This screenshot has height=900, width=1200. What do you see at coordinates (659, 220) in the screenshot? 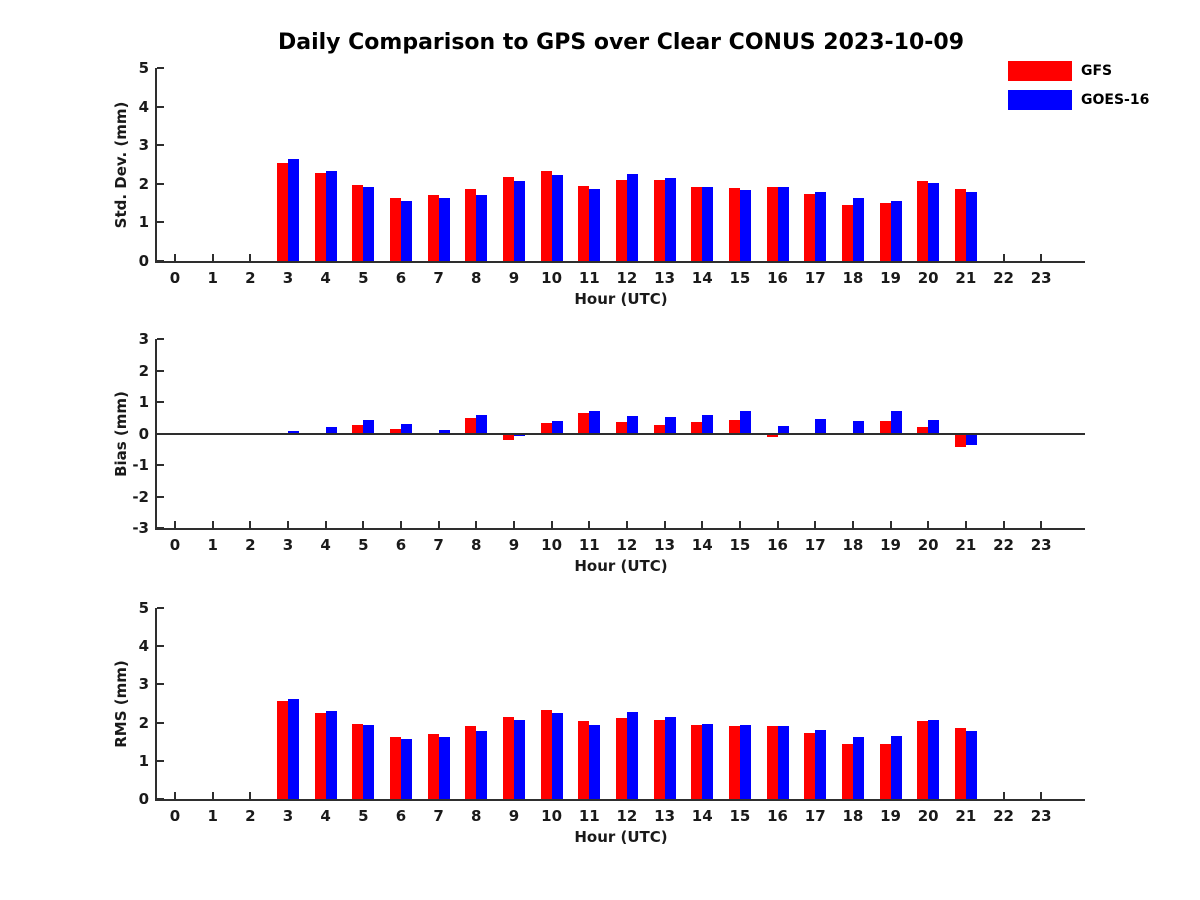
I see `bar-gfs-h13` at bounding box center [659, 220].